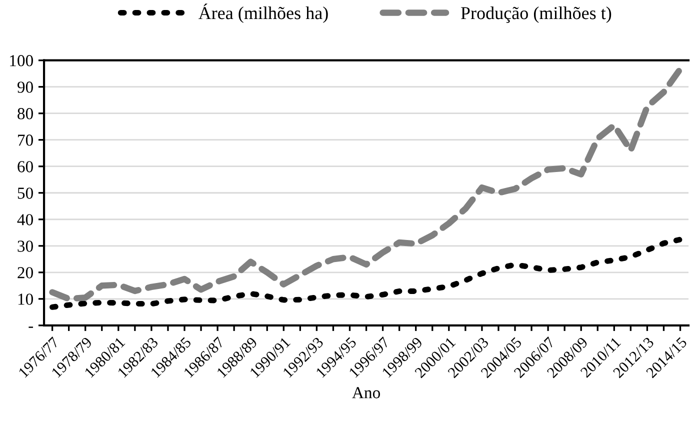 The width and height of the screenshot is (699, 431). What do you see at coordinates (31, 327) in the screenshot?
I see `y-tick-label: -` at bounding box center [31, 327].